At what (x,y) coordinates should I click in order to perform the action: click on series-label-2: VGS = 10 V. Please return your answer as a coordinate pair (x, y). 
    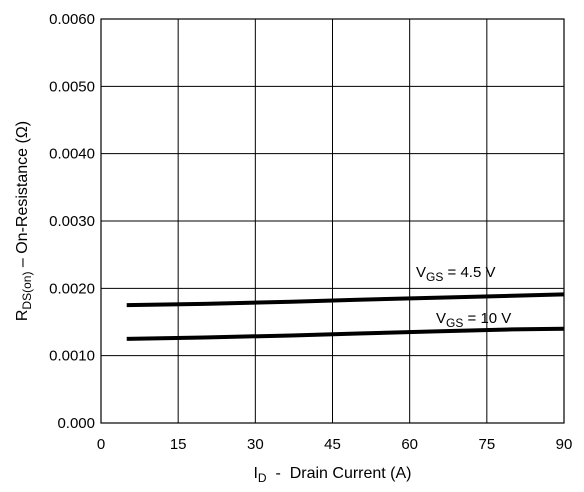
    Looking at the image, I should click on (473, 320).